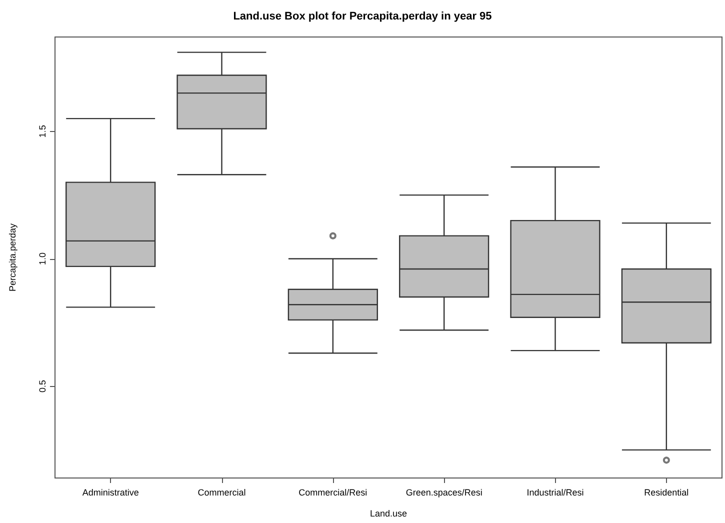 This screenshot has width=725, height=523. I want to click on x-tick-label: Residential, so click(666, 493).